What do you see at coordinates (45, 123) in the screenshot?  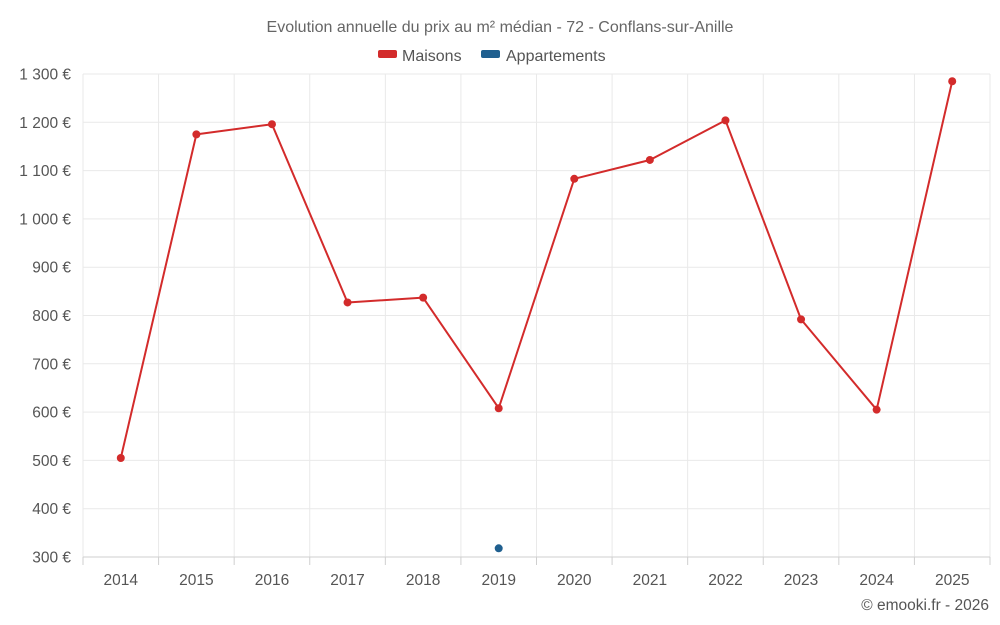 I see `y-tick-label: 1 200 €` at bounding box center [45, 123].